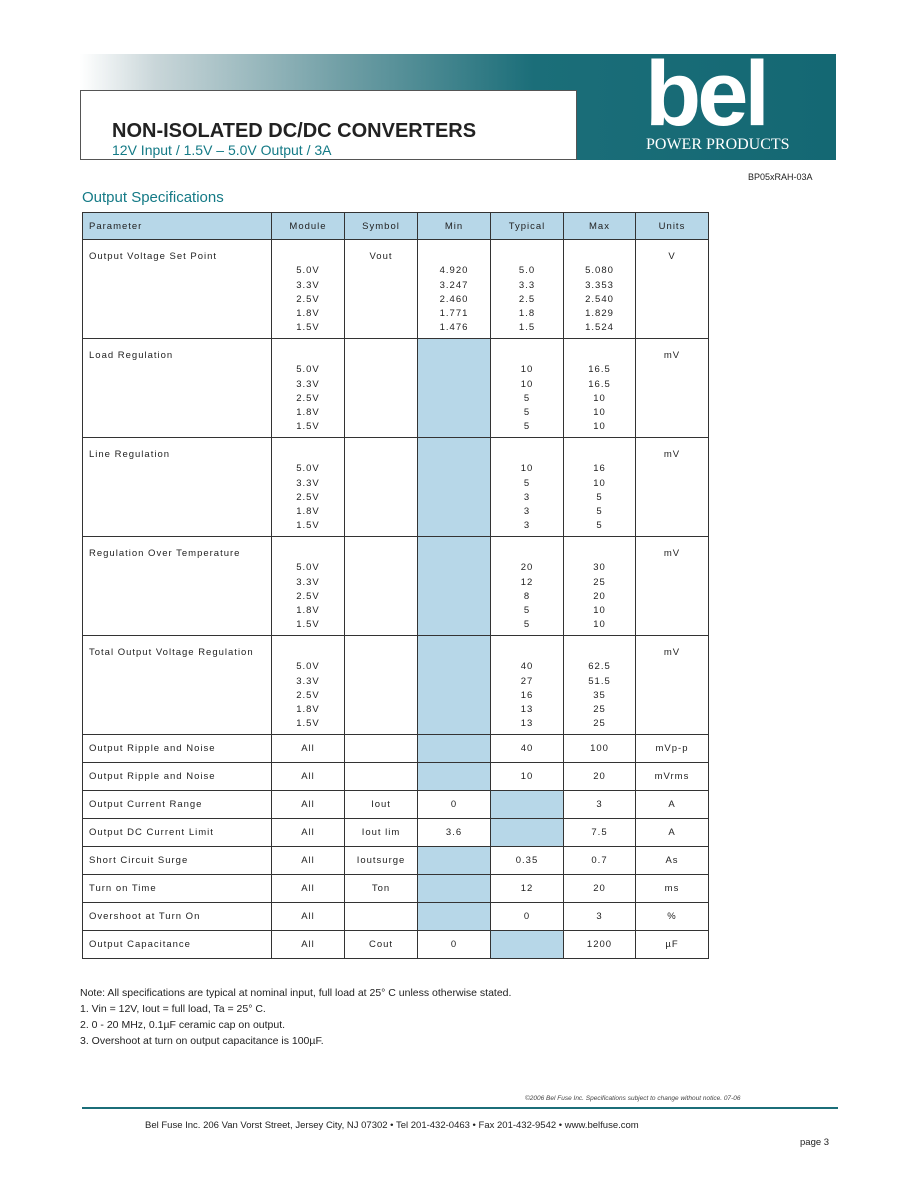 This screenshot has width=918, height=1188. Describe the element at coordinates (599, 681) in the screenshot. I see `cell-value: 51.5` at that location.